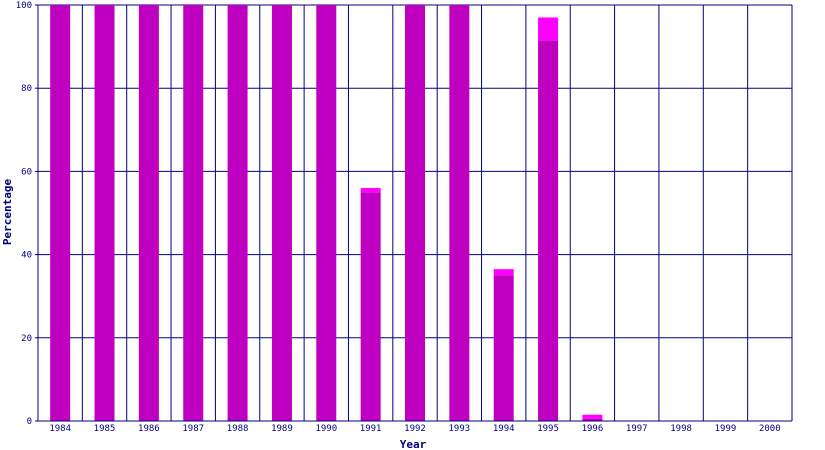  What do you see at coordinates (29, 422) in the screenshot?
I see `y-tick-label: 0` at bounding box center [29, 422].